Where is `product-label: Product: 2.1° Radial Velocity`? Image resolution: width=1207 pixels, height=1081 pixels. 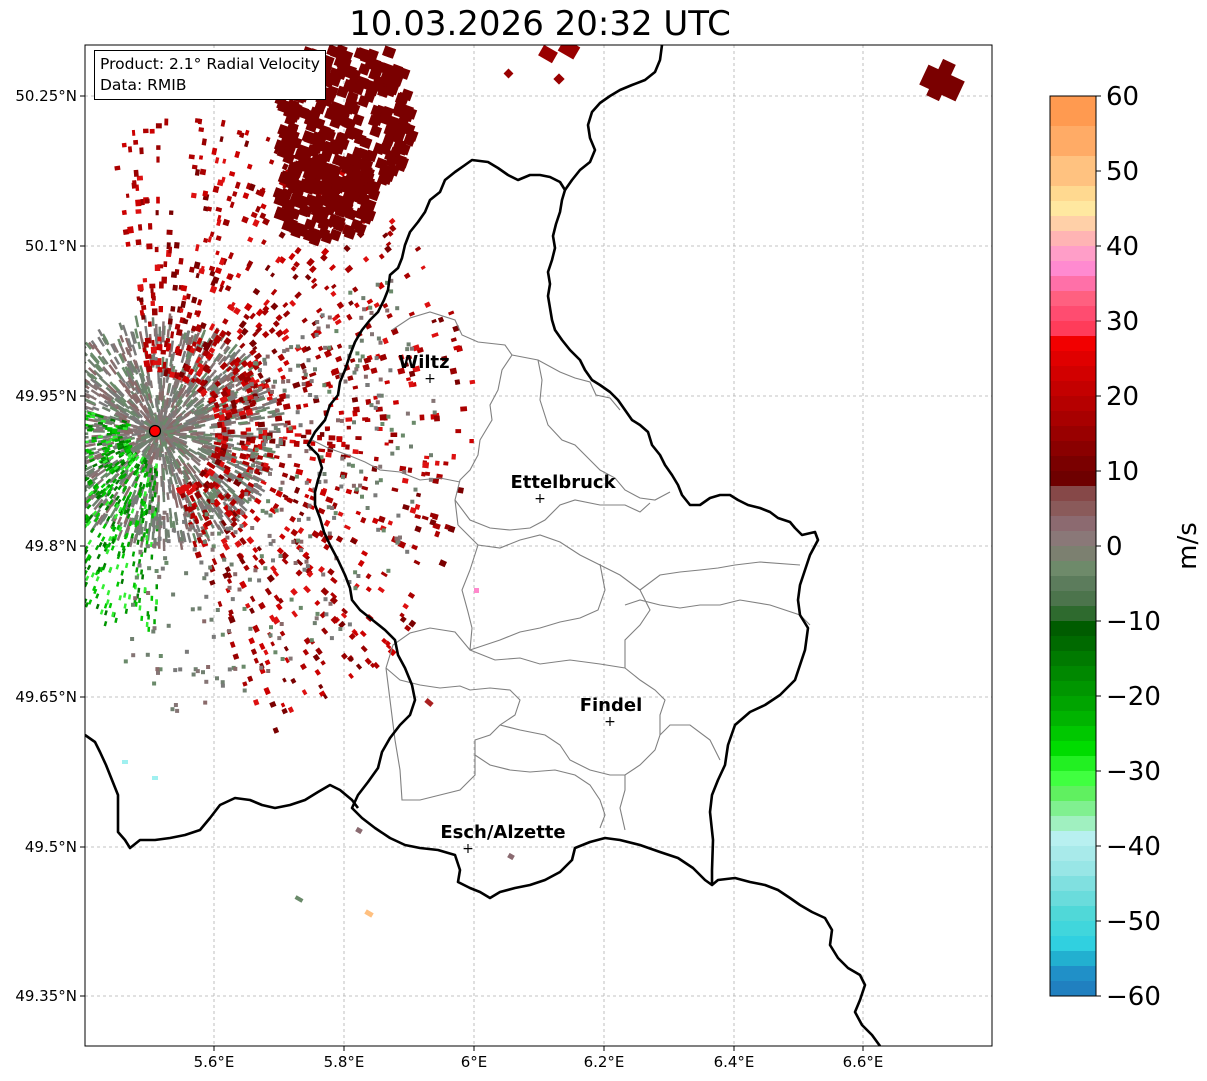 product-label: Product: 2.1° Radial Velocity is located at coordinates (210, 64).